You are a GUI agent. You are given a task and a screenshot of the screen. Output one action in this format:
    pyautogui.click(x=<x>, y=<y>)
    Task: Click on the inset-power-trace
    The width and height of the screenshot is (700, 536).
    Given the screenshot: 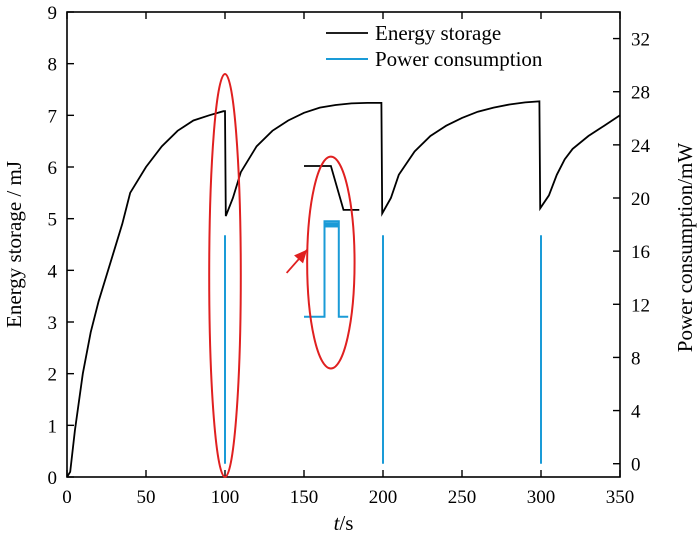 What is the action you would take?
    pyautogui.click(x=326, y=269)
    